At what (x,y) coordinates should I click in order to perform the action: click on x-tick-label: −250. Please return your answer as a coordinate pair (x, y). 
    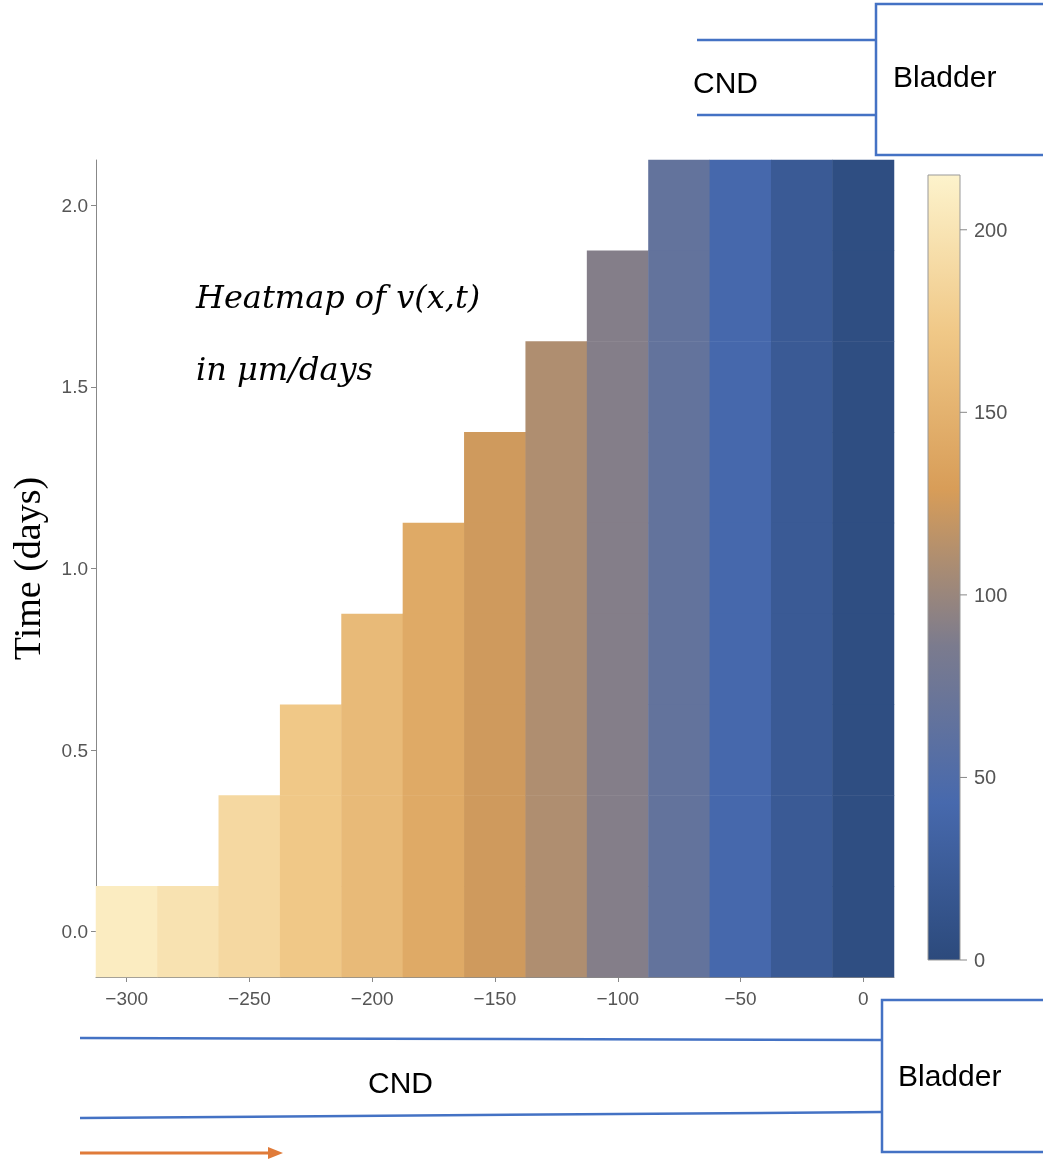
    Looking at the image, I should click on (249, 998).